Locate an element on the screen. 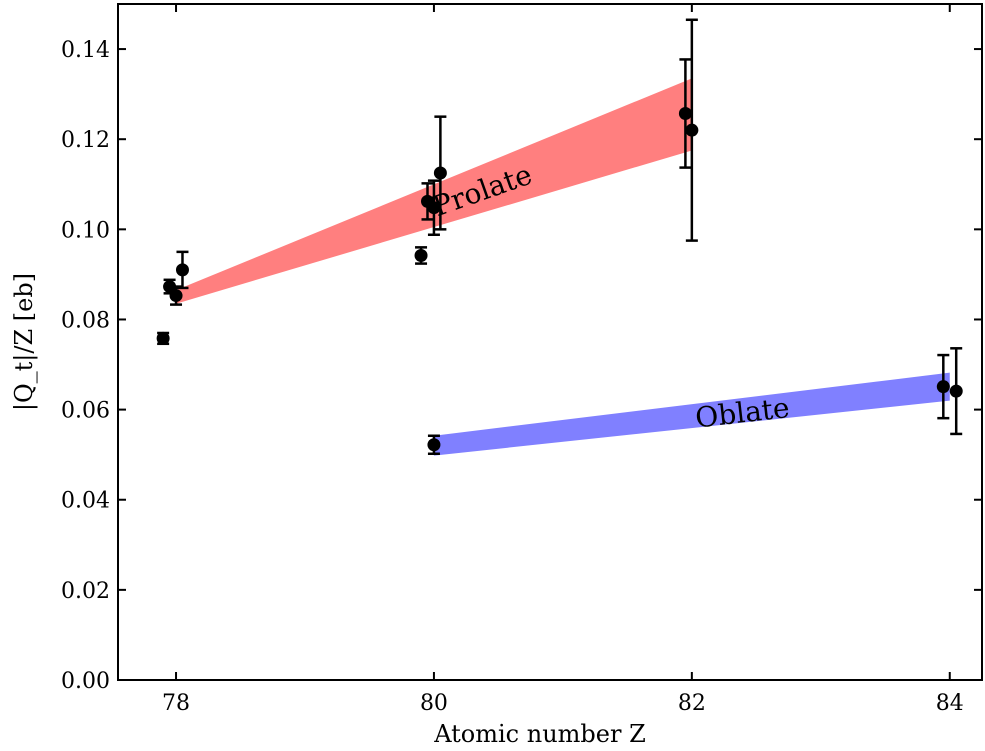 The image size is (985, 751). y-tick-label: 0.08 is located at coordinates (85, 320).